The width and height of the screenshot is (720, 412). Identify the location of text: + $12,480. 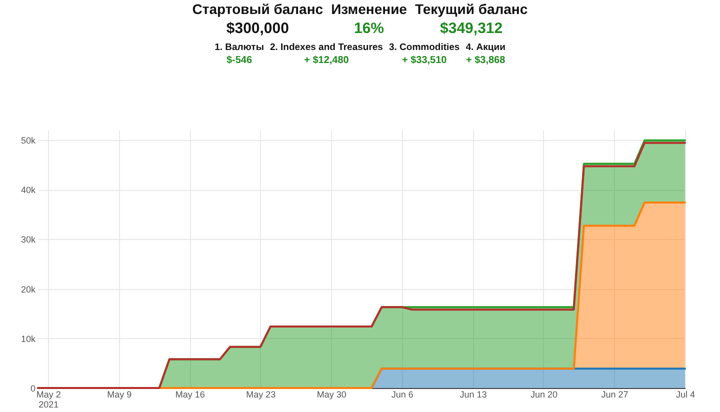
(326, 60).